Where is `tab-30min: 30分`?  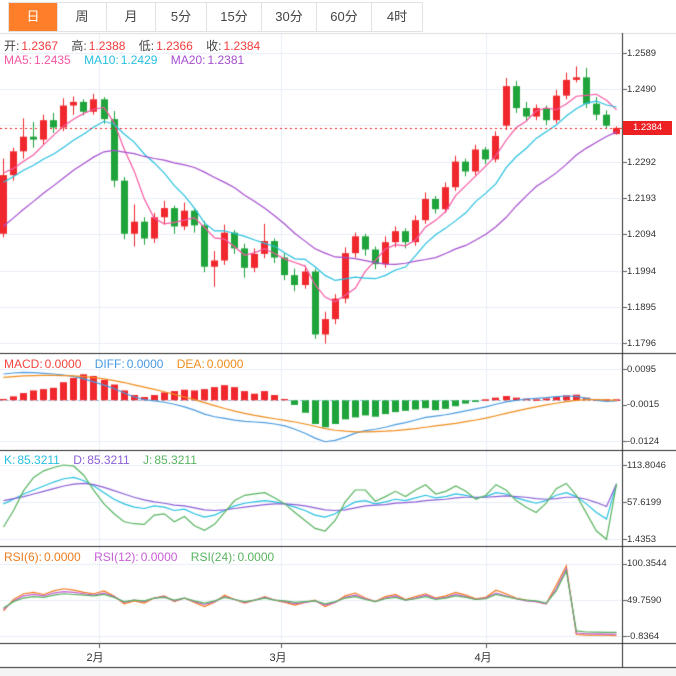
tab-30min: 30分 is located at coordinates (288, 17).